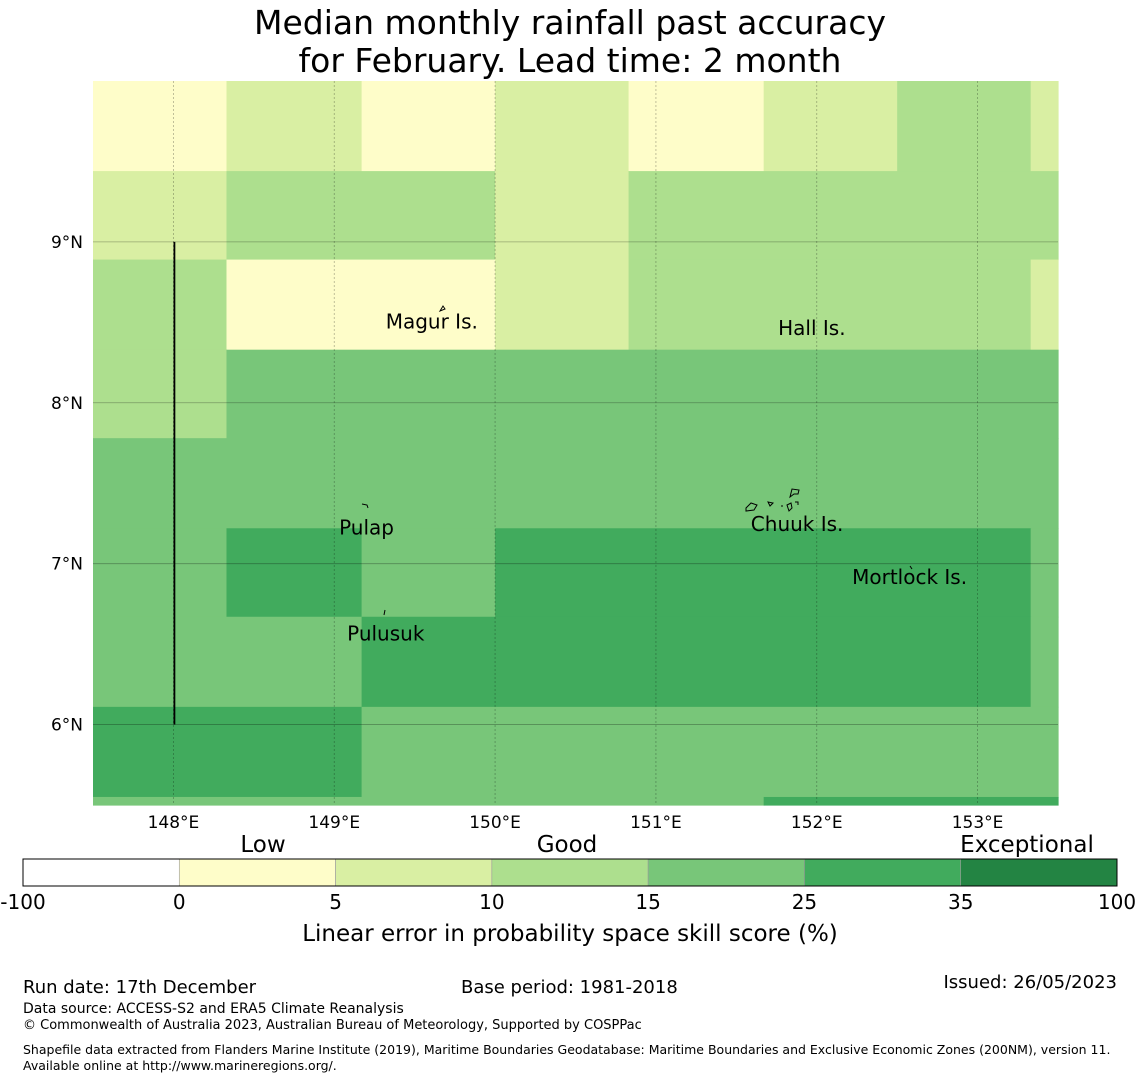  I want to click on lon-tick-label: 148°E, so click(174, 823).